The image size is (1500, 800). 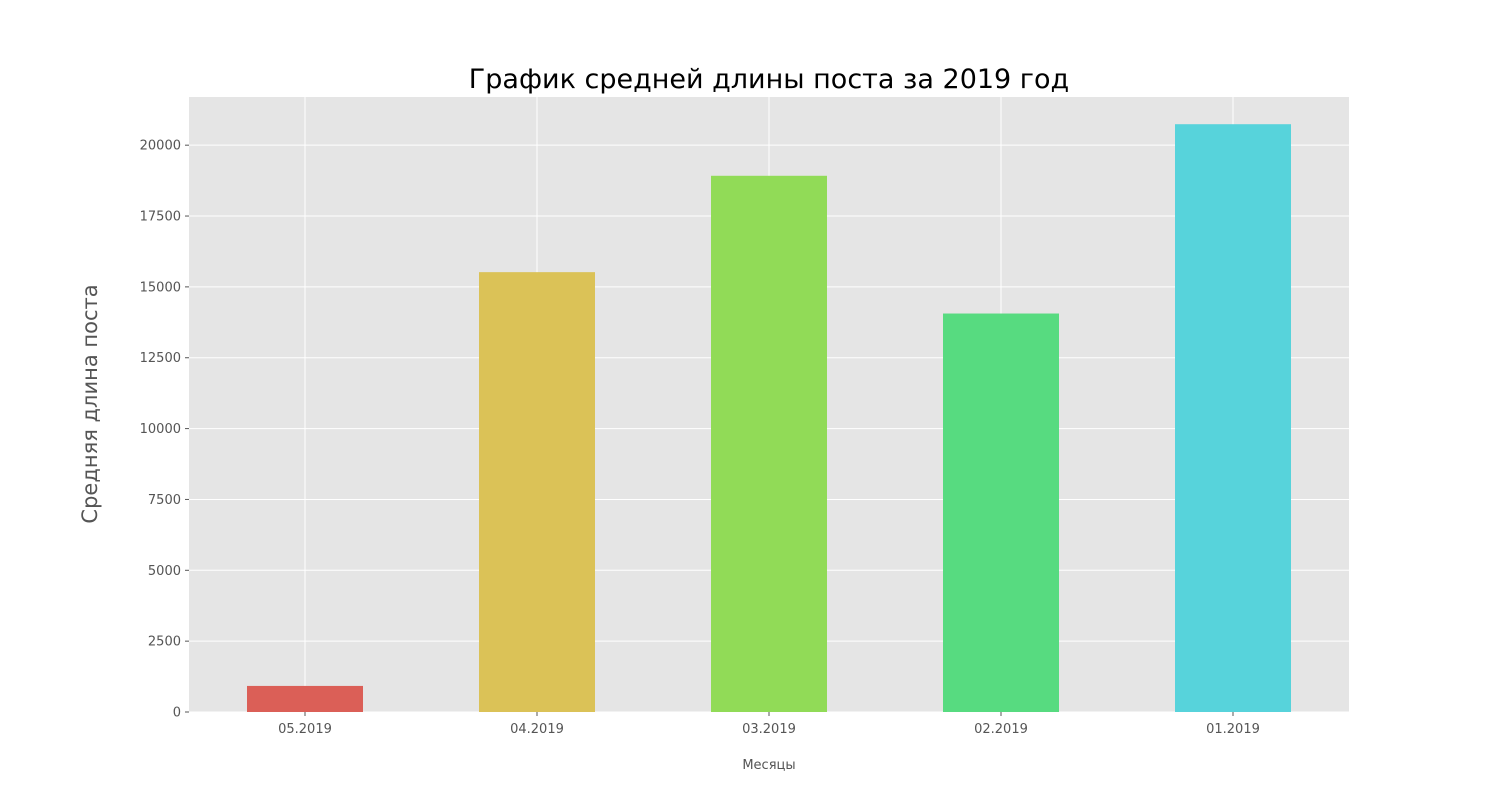 What do you see at coordinates (769, 79) in the screenshot?
I see `chart-title: График средней длины поста за 2019 год` at bounding box center [769, 79].